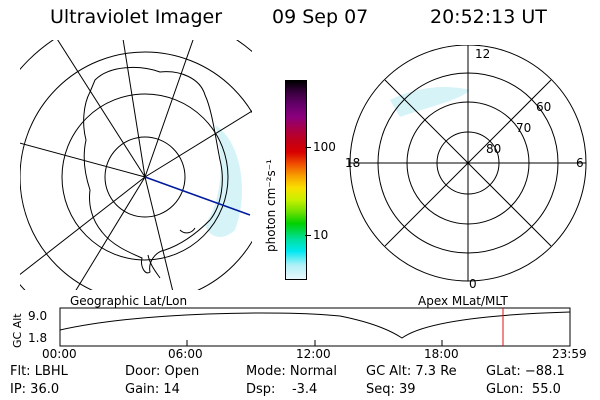 The width and height of the screenshot is (600, 400). I want to click on altitude-plot: 9.0 1.8 GC Alt, so click(291, 327).